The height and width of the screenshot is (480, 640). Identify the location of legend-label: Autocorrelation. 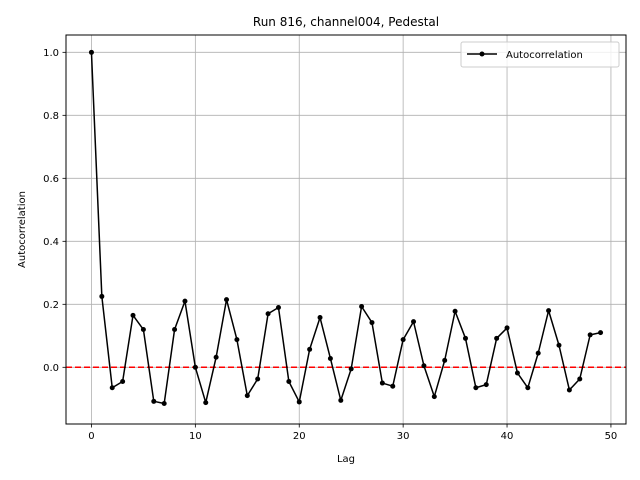
(544, 55).